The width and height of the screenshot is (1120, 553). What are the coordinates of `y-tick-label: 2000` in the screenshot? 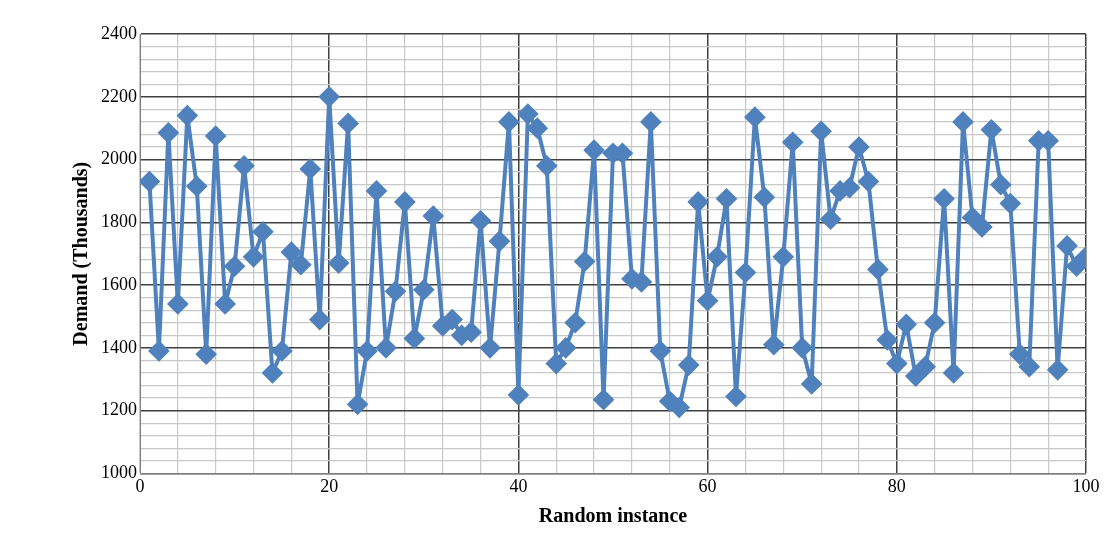 It's located at (119, 158).